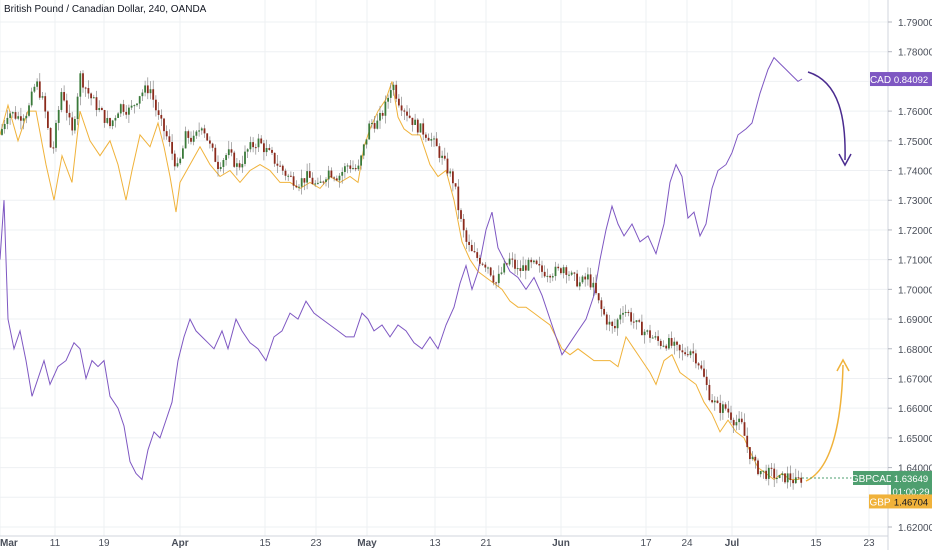 This screenshot has height=555, width=932. What do you see at coordinates (911, 79) in the screenshot?
I see `cad-value-label-bg` at bounding box center [911, 79].